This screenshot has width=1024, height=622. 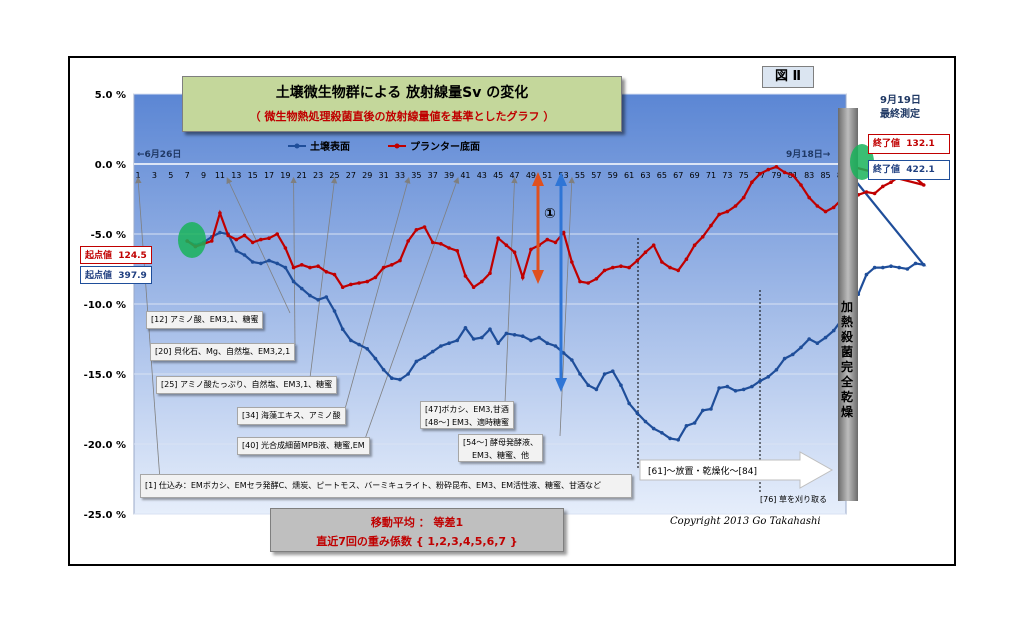 What do you see at coordinates (538, 179) in the screenshot?
I see `red-arrow-head-top` at bounding box center [538, 179].